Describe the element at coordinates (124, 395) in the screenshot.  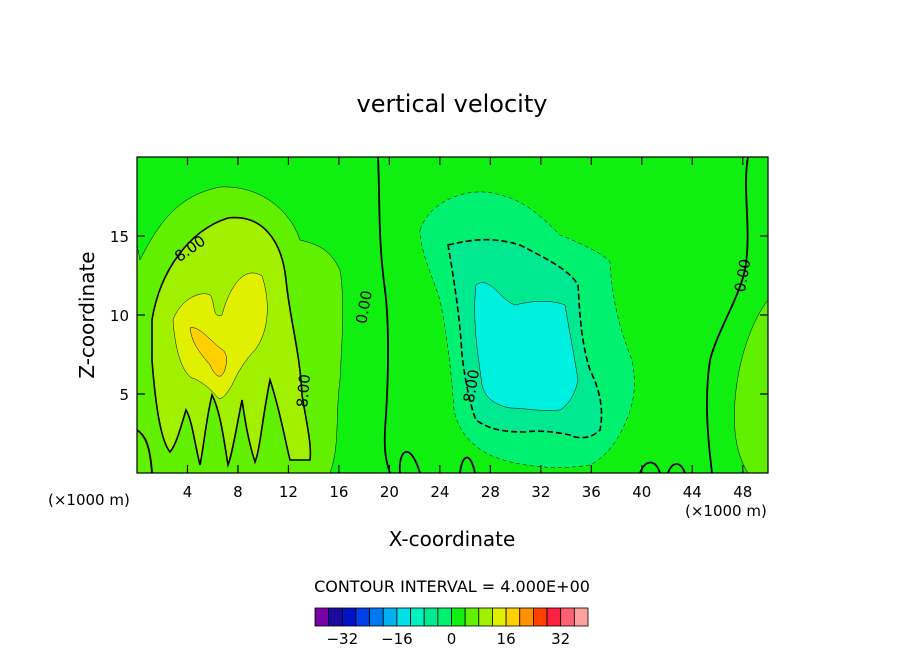
I see `y-tick-label: 5` at that location.